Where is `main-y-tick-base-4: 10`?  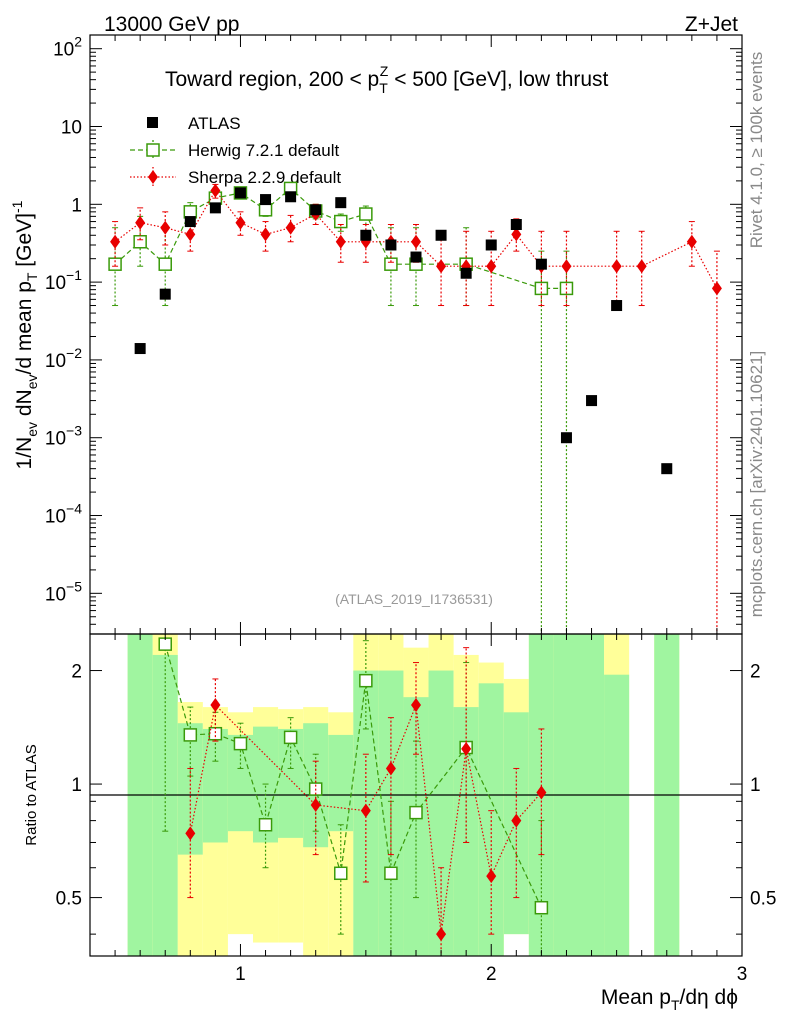
main-y-tick-base-4: 10 is located at coordinates (55, 283).